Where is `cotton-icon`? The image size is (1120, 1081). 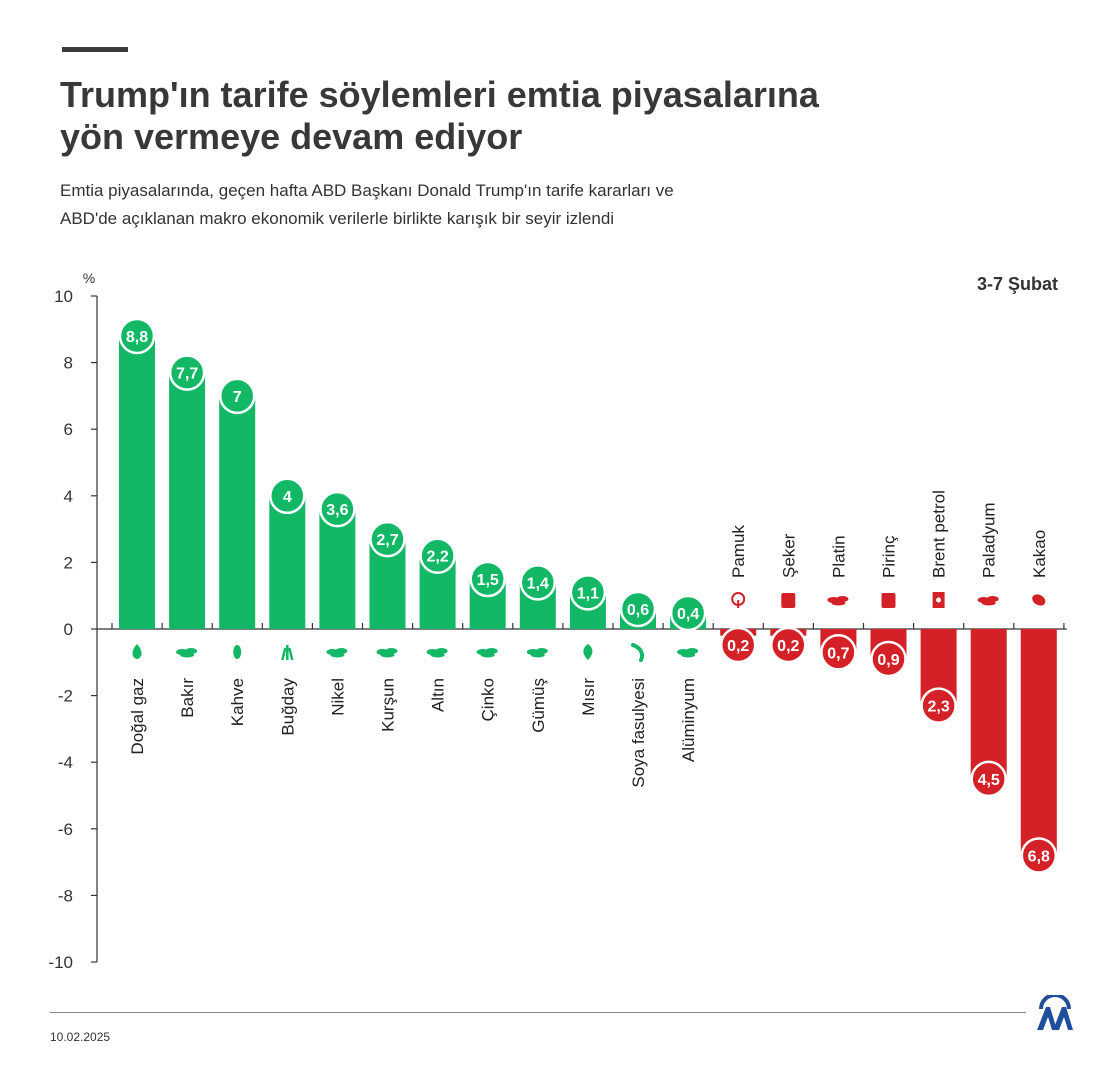 cotton-icon is located at coordinates (738, 600).